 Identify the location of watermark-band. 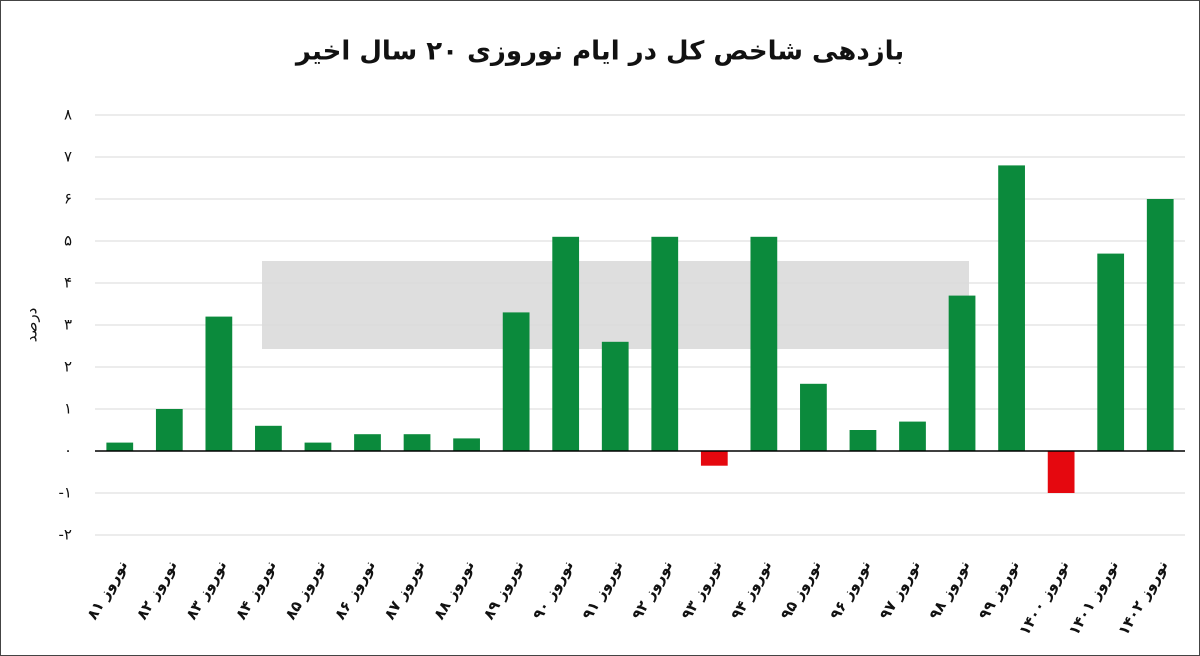
(615, 305).